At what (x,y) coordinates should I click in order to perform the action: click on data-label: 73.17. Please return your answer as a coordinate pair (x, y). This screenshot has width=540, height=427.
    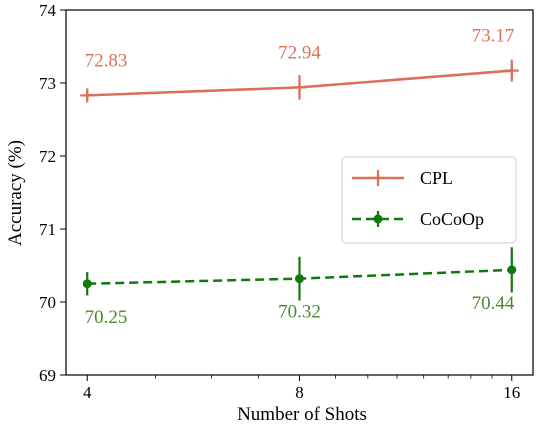
    Looking at the image, I should click on (493, 36).